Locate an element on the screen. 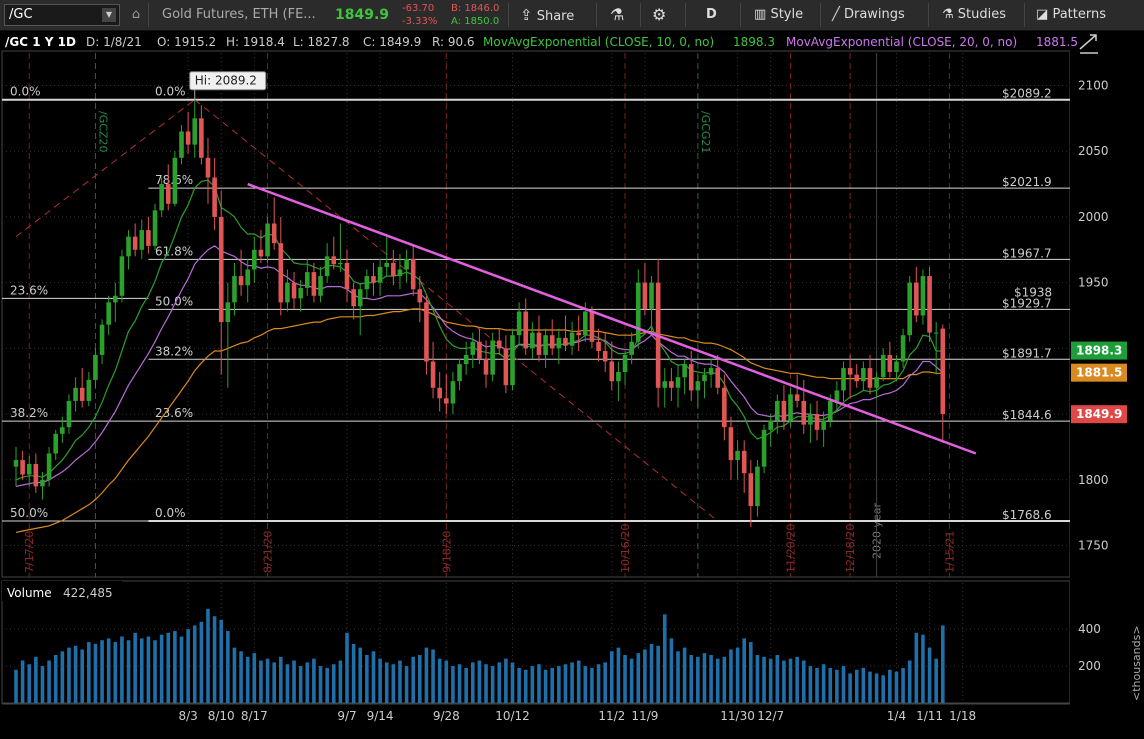 The width and height of the screenshot is (1144, 739). price-axis-label: 1950 is located at coordinates (1093, 283).